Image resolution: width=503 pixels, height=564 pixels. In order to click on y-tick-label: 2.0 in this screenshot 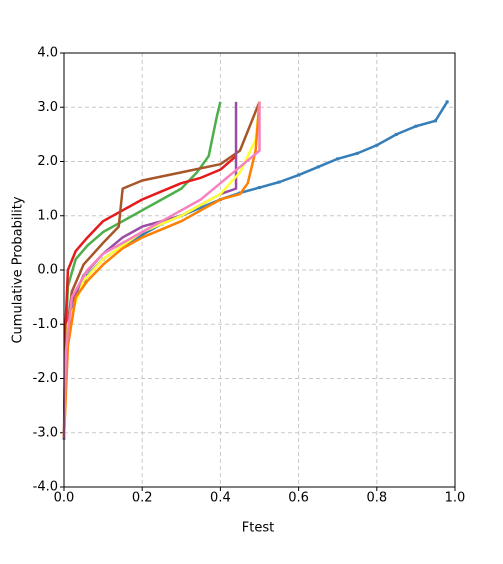, I will do `click(47, 161)`.